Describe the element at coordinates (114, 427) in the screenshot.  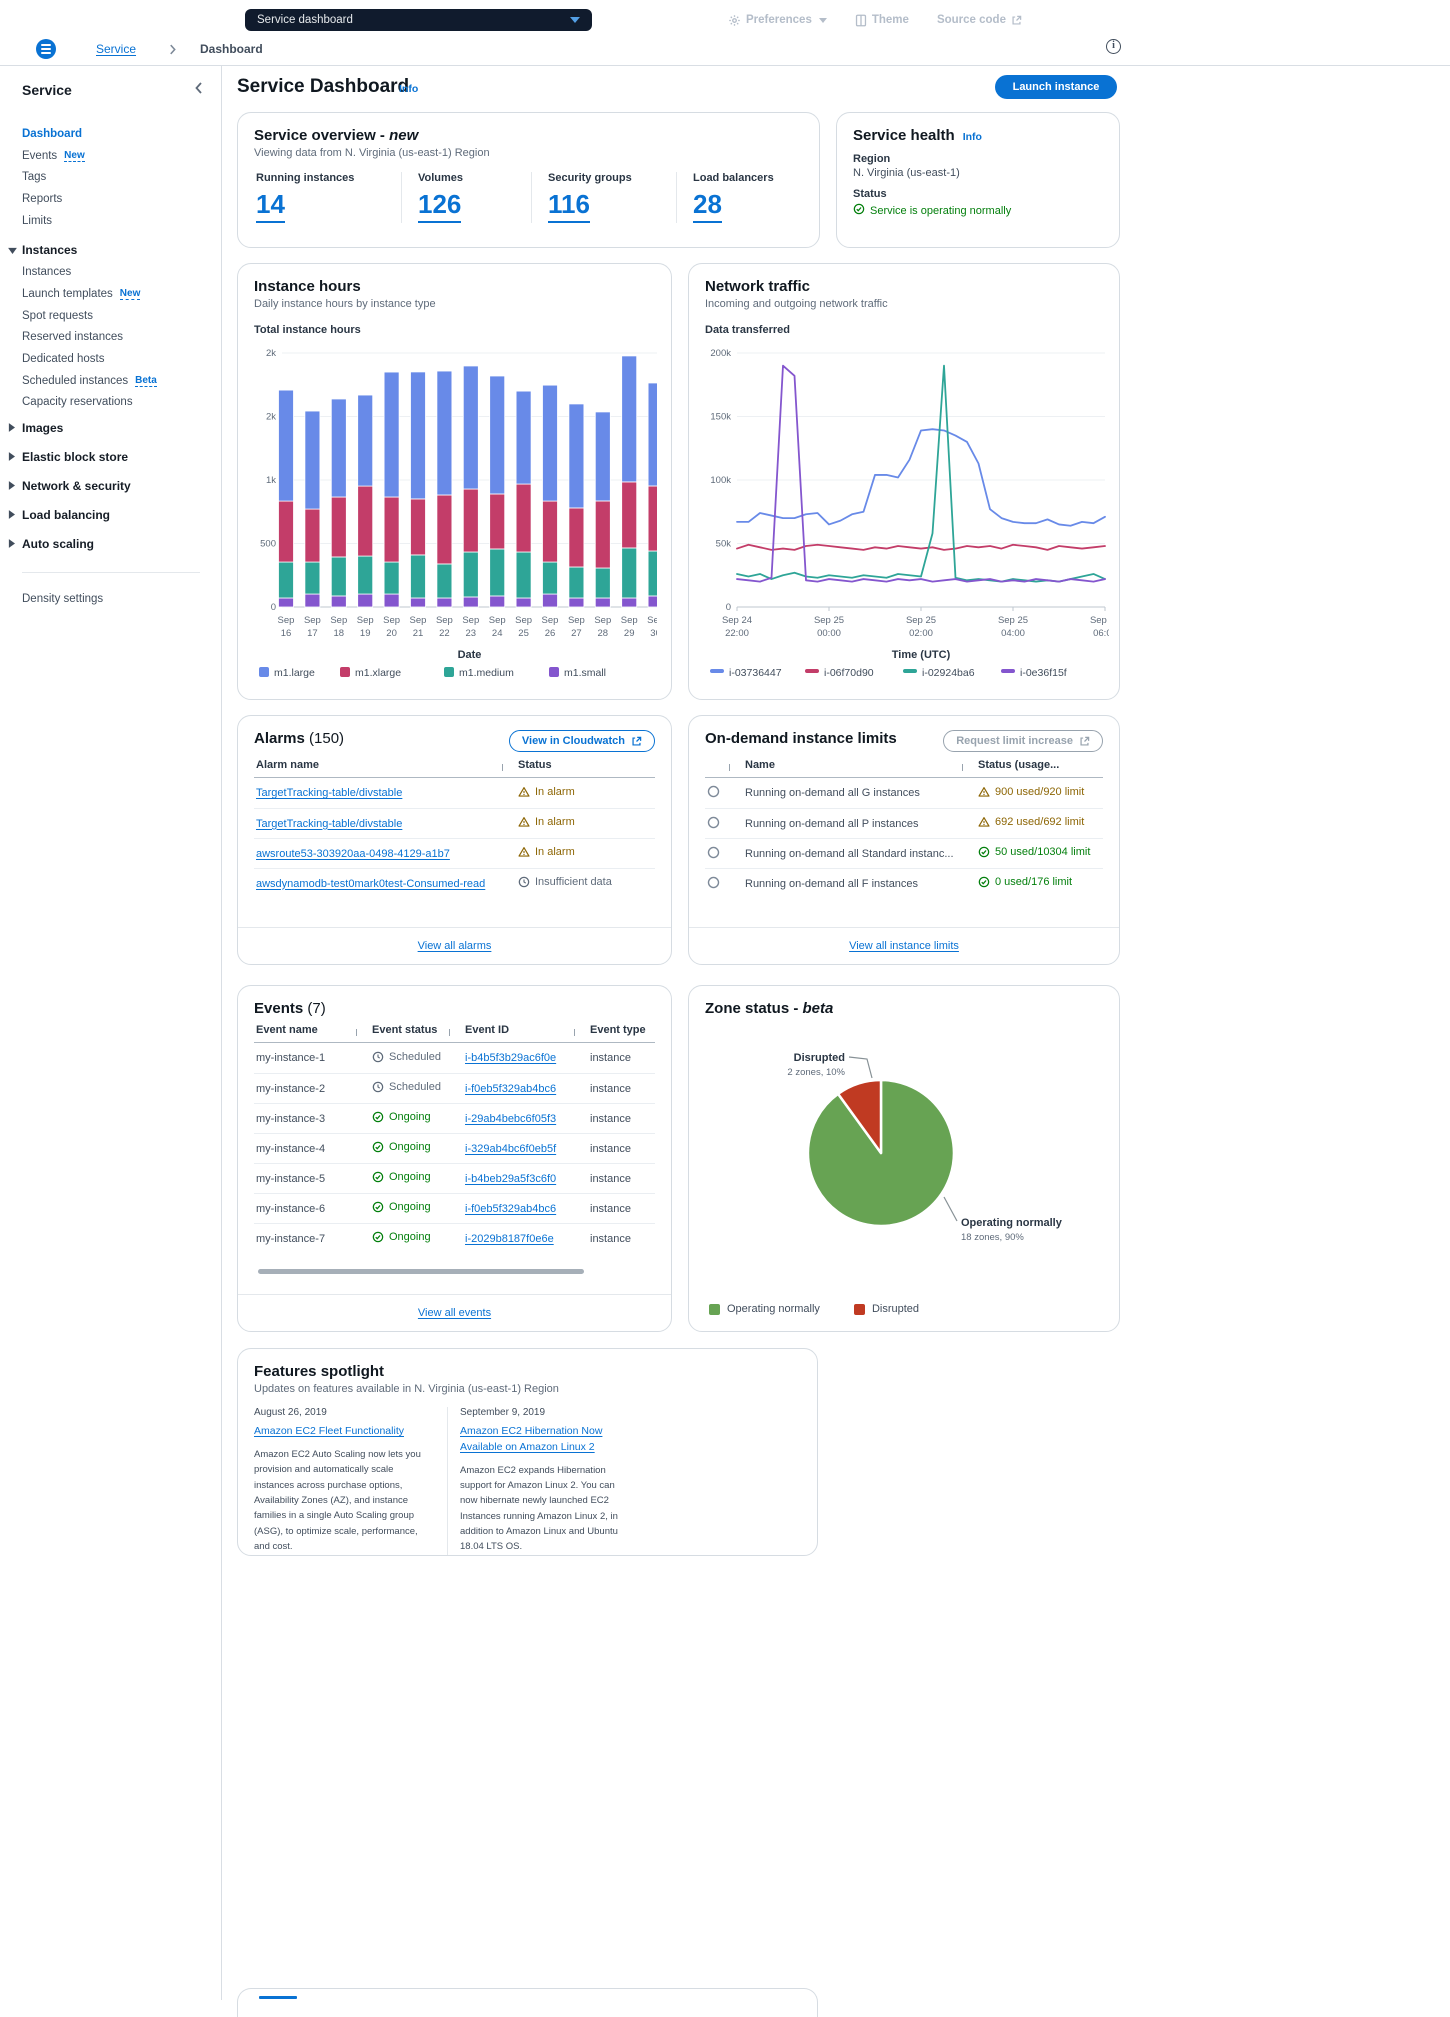
I see `sidebar-section-images: Images` at that location.